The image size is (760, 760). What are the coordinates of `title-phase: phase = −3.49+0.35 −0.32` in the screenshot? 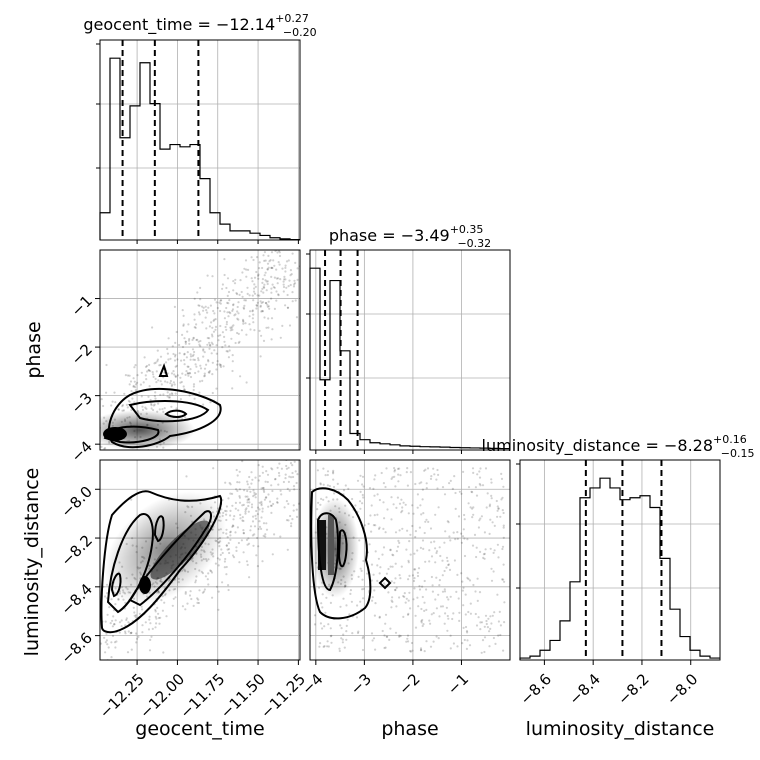 It's located at (410, 236).